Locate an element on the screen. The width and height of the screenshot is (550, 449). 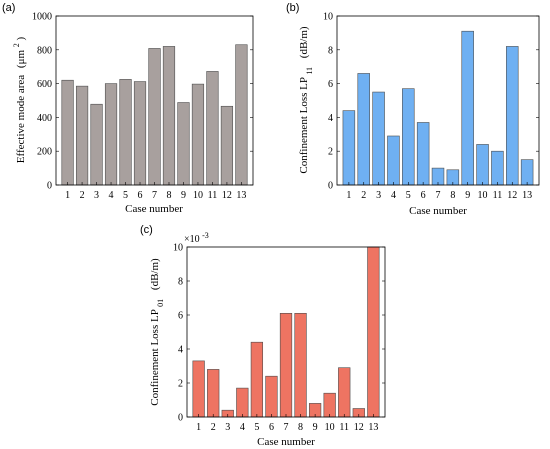
panel-a-y-axis-unit-sup: 2 is located at coordinates (16, 45).